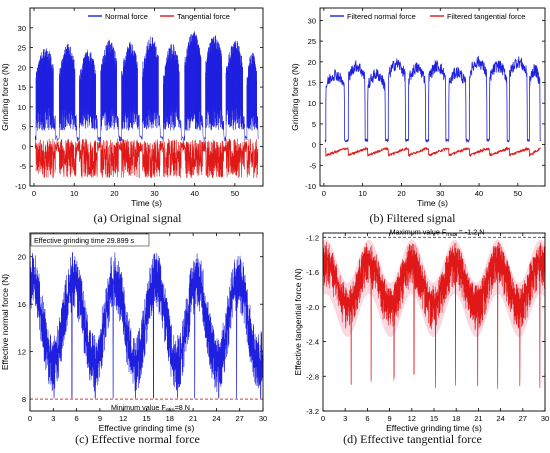 The width and height of the screenshot is (550, 453). Describe the element at coordinates (84, 240) in the screenshot. I see `annotation-effective-time: Effective grinding time 29.899 s` at that location.